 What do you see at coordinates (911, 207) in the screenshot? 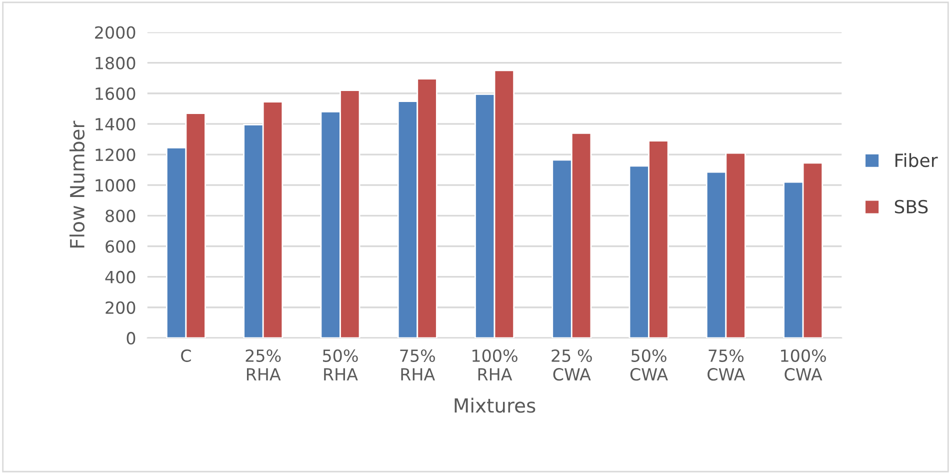
I see `legend-label: SBS` at bounding box center [911, 207].